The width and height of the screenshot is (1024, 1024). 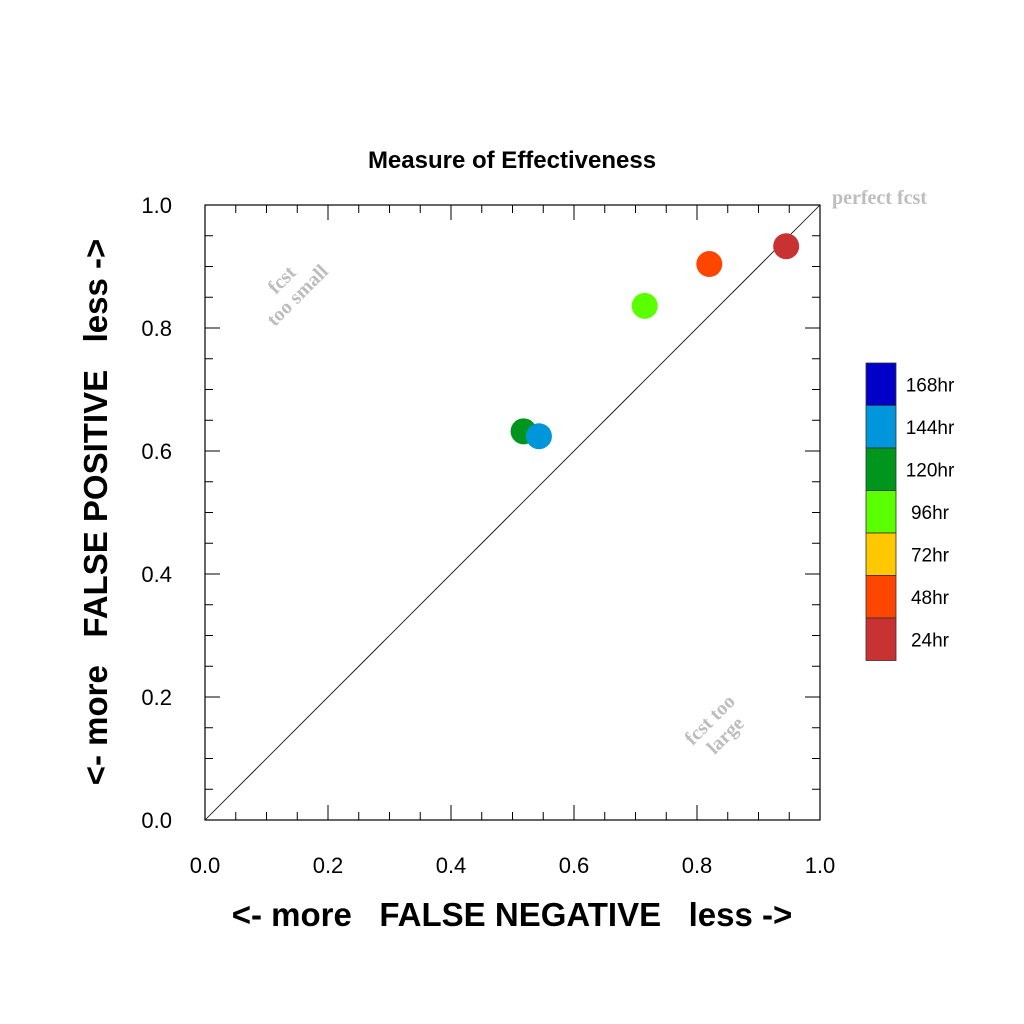 I want to click on too-small-annotation-line2: too small, so click(x=298, y=295).